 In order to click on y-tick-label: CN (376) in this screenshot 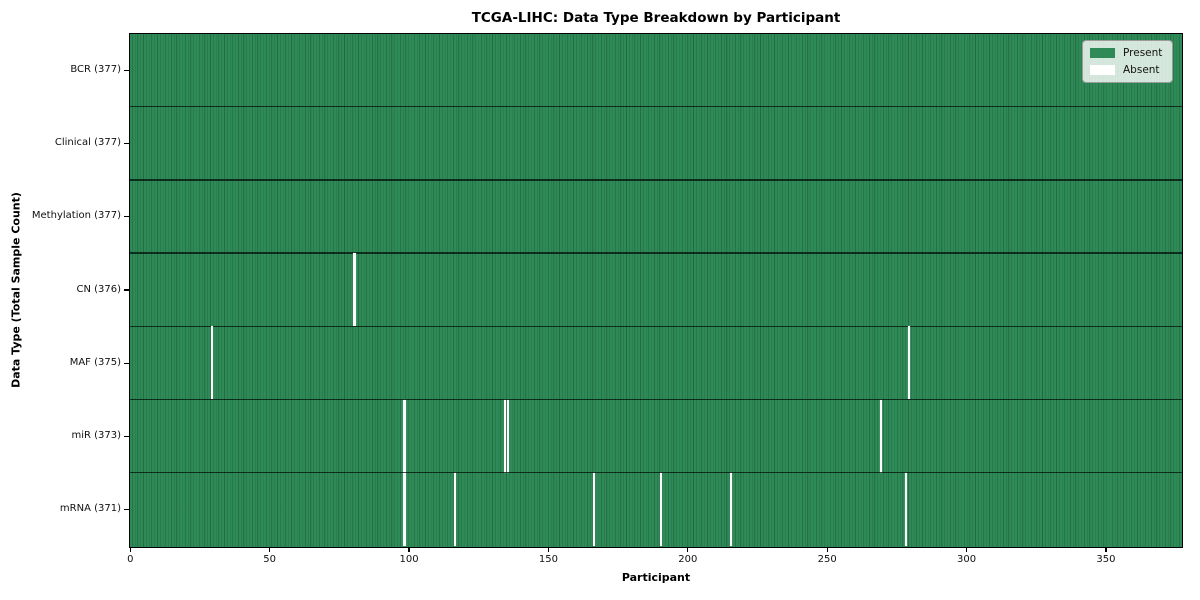, I will do `click(98, 289)`.